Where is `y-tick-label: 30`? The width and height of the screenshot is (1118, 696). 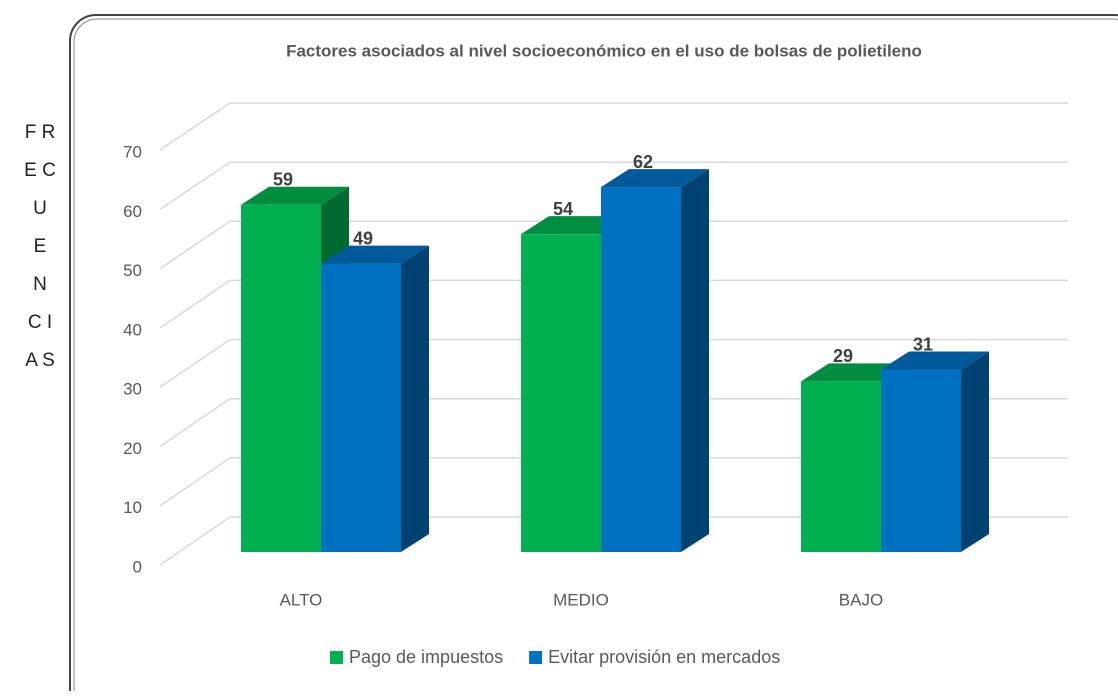
y-tick-label: 30 is located at coordinates (132, 389).